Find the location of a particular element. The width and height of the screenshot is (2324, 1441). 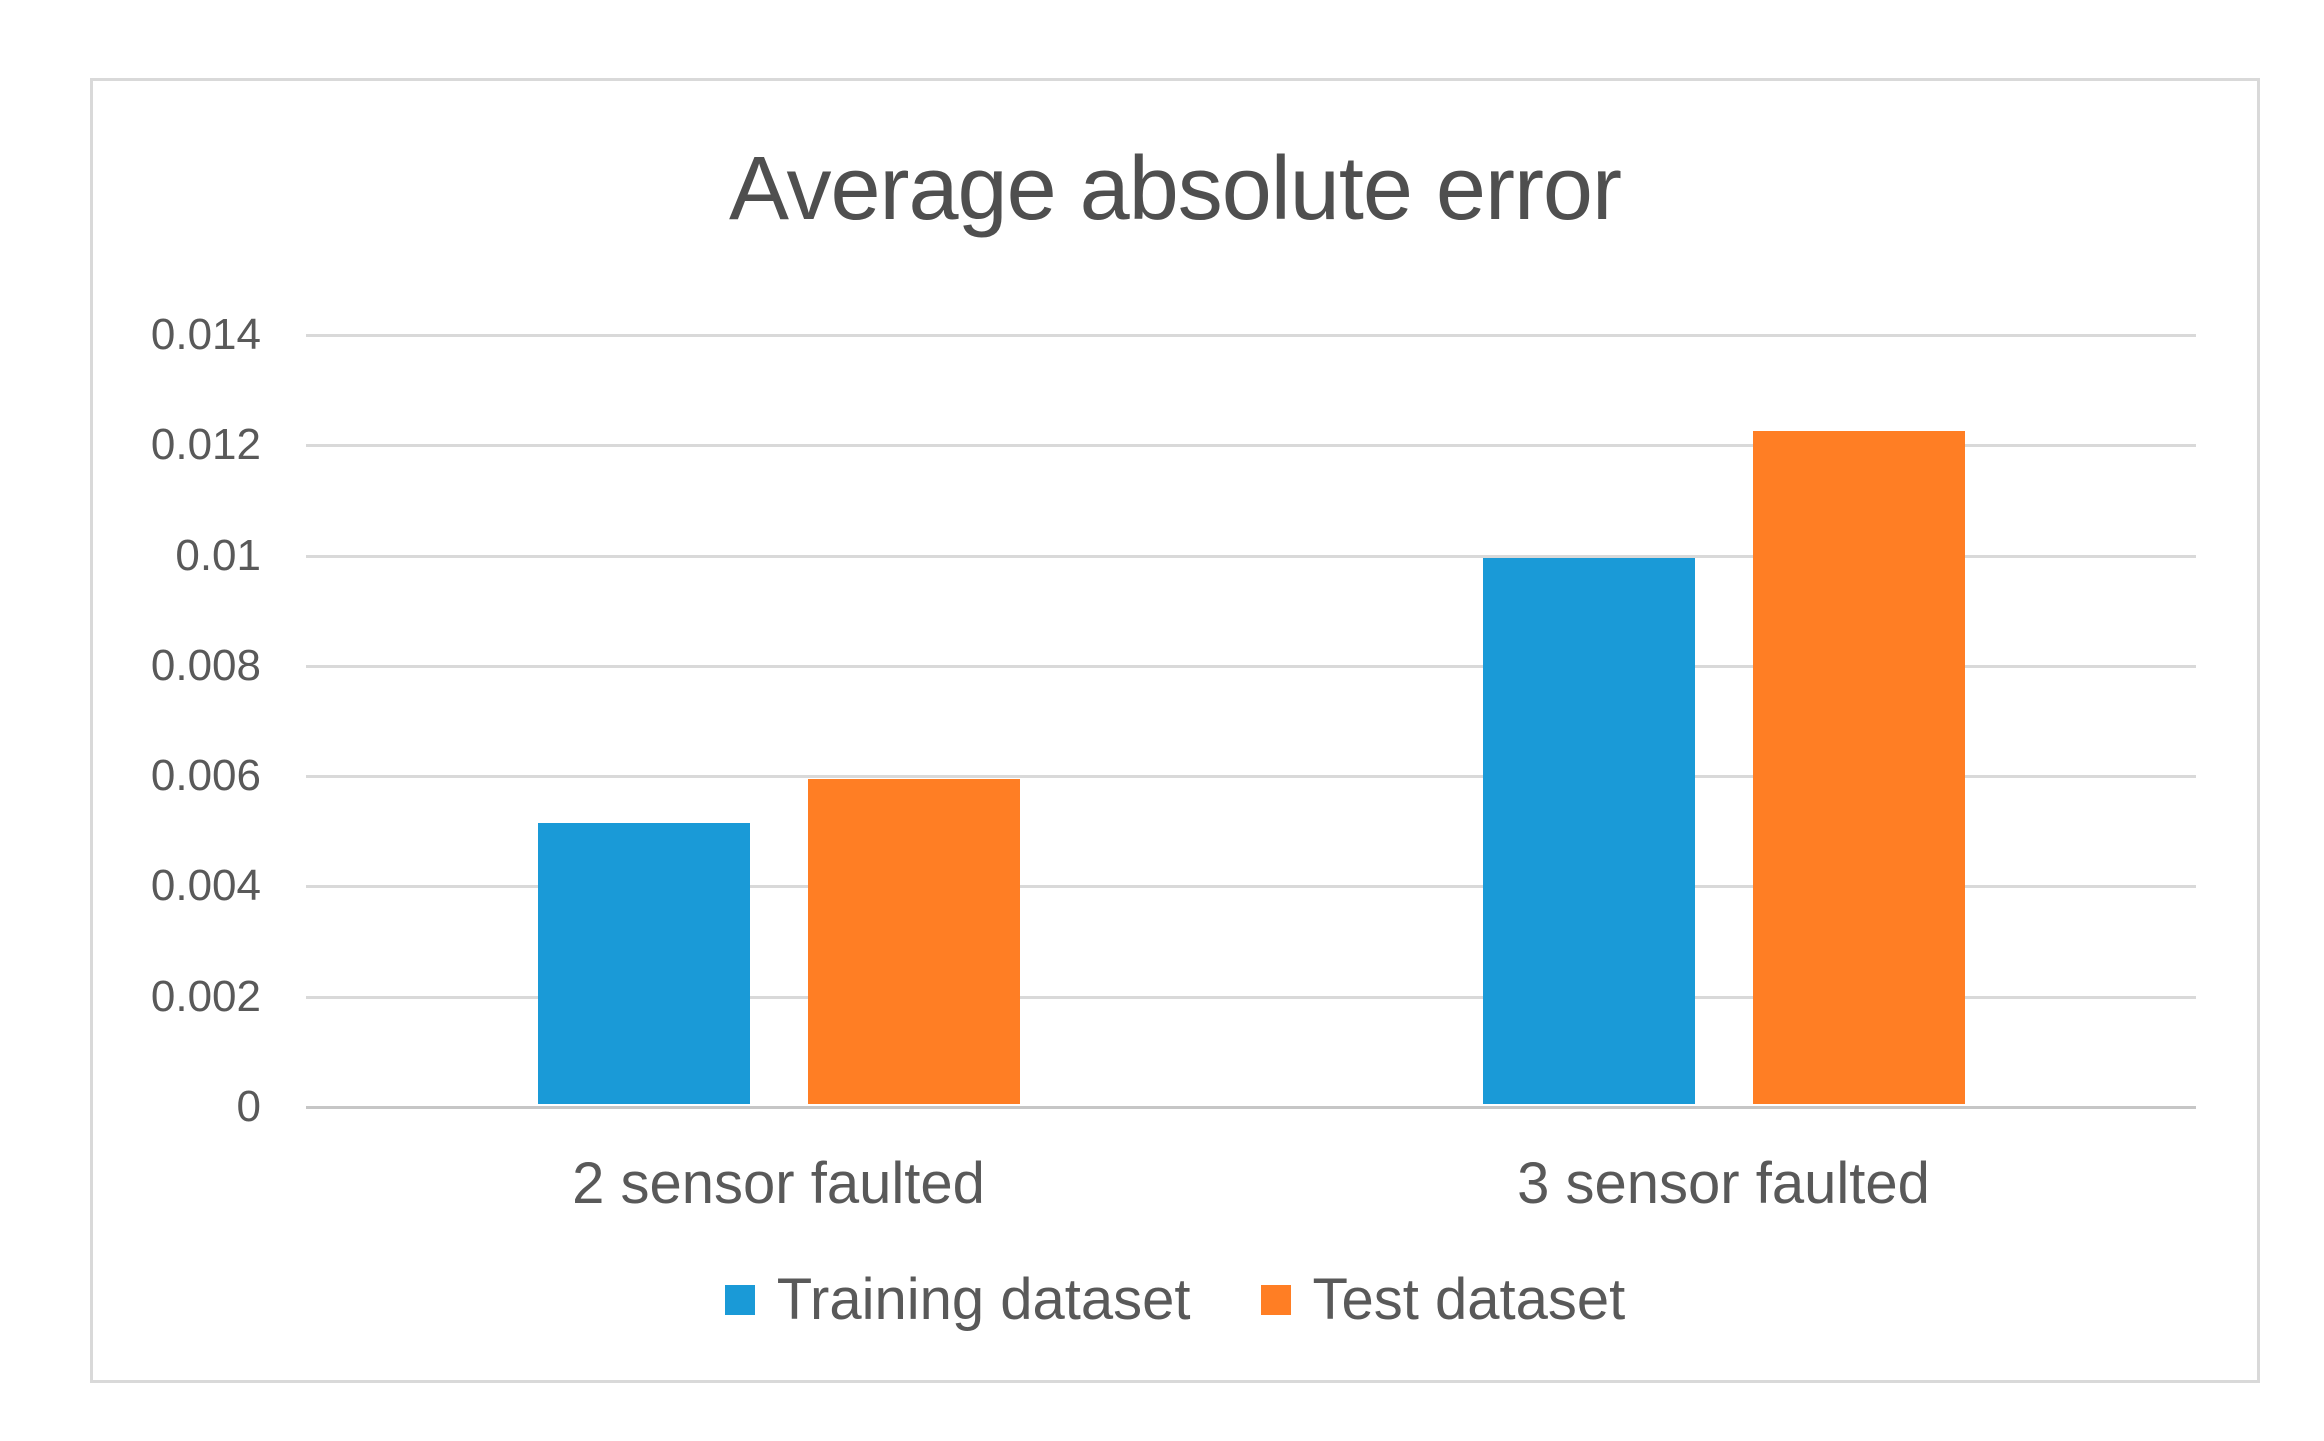

y-axis-tick-label: 0.004 is located at coordinates (205, 886).